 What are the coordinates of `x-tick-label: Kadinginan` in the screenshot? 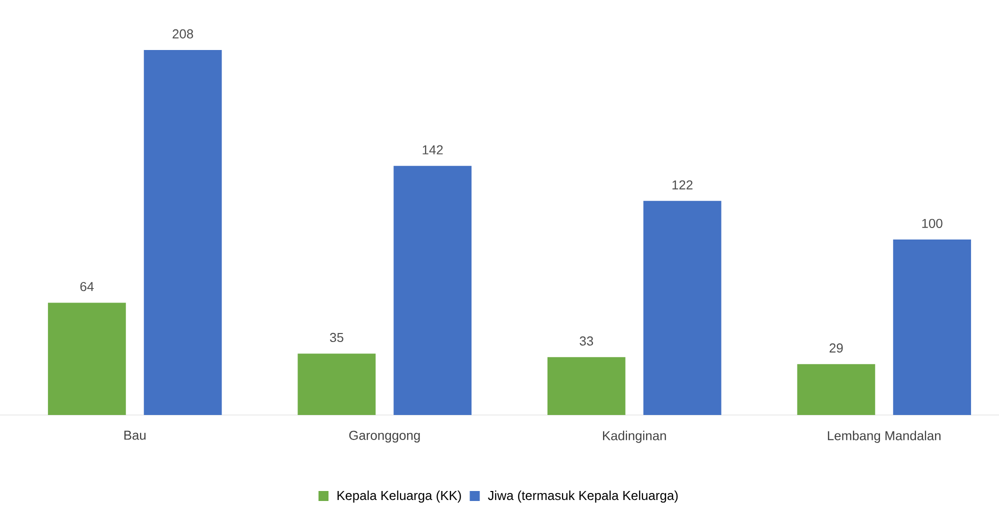 It's located at (634, 436).